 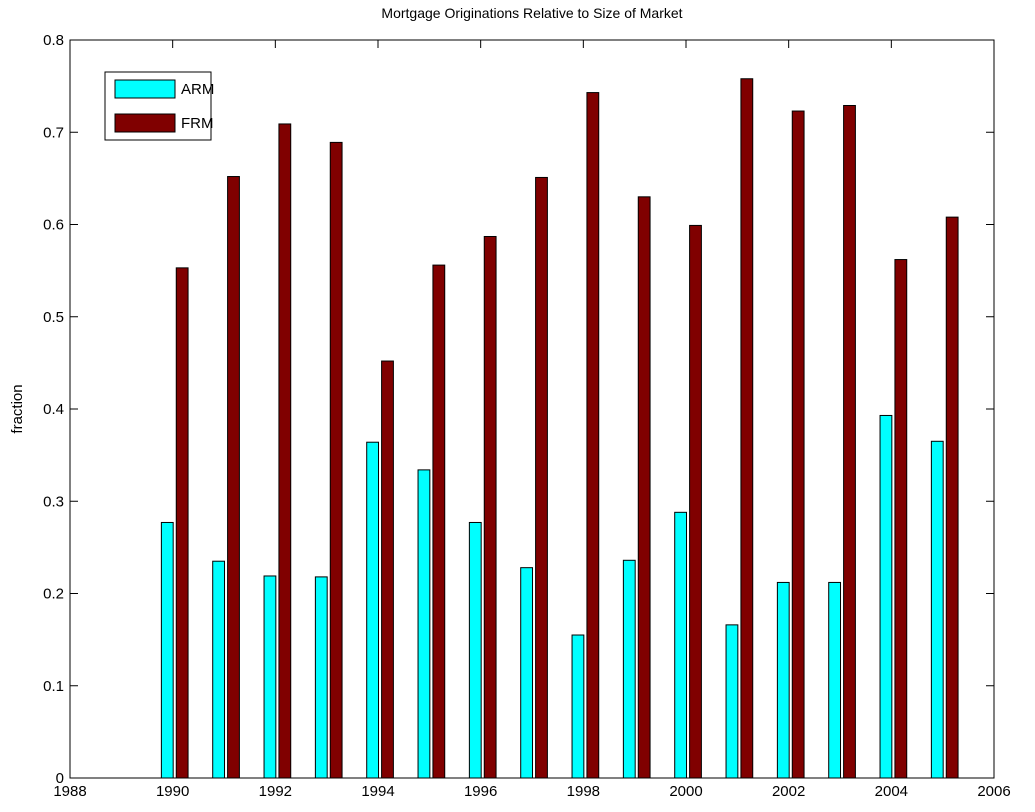 I want to click on x-tick-label: 1988, so click(x=69, y=791).